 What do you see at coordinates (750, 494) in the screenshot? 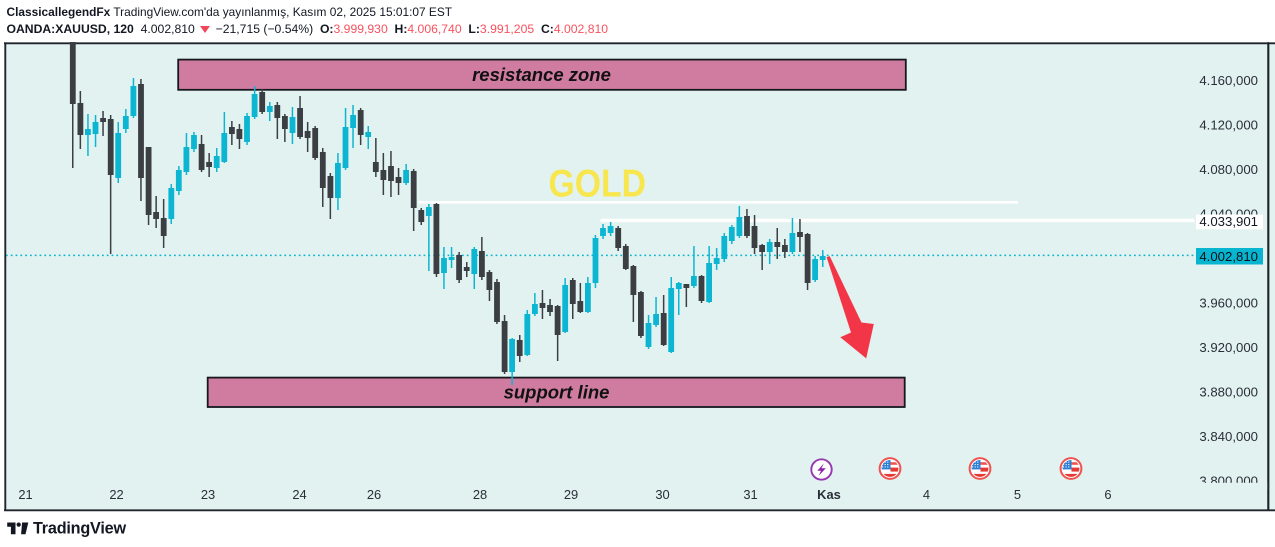
I see `svg-text: 31` at bounding box center [750, 494].